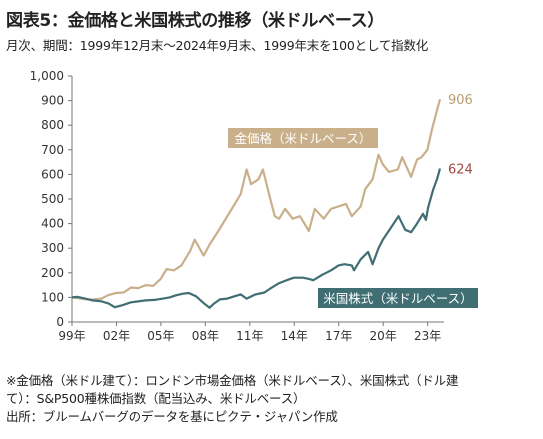 Image resolution: width=543 pixels, height=439 pixels. I want to click on x-tick-label: 08年, so click(205, 336).